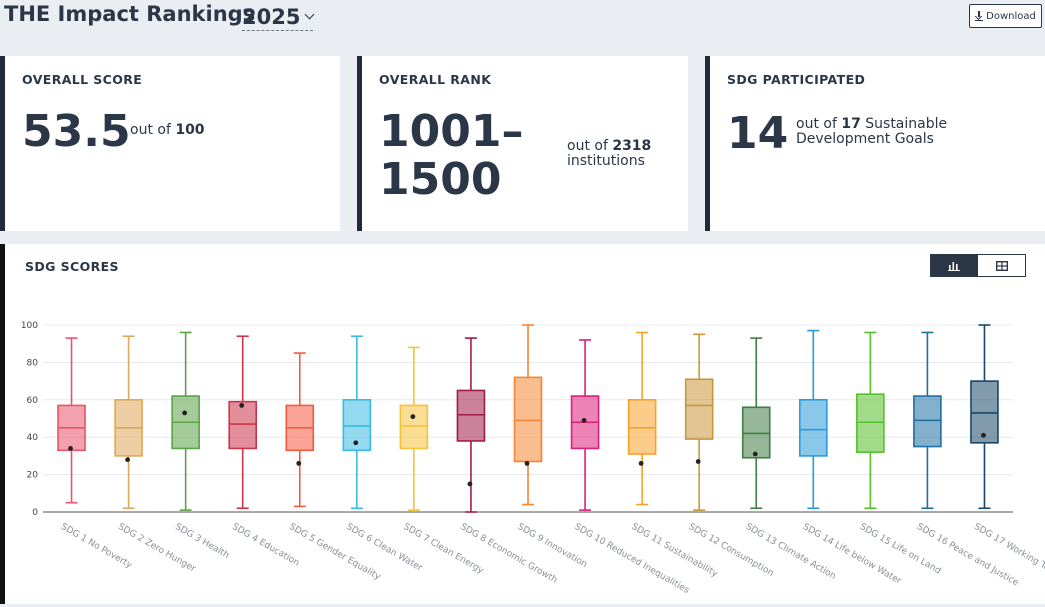  What do you see at coordinates (796, 79) in the screenshot?
I see `card-label: SDG PARTICIPATED` at bounding box center [796, 79].